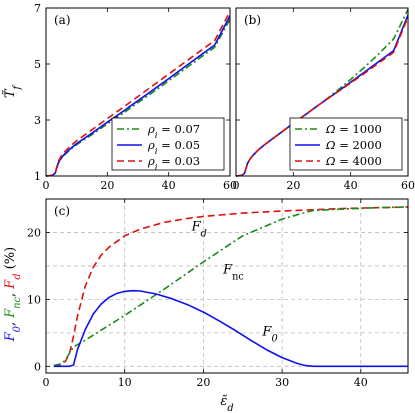 The image size is (415, 413). Describe the element at coordinates (353, 145) in the screenshot. I see `legend-entry: Ω = 2000` at that location.